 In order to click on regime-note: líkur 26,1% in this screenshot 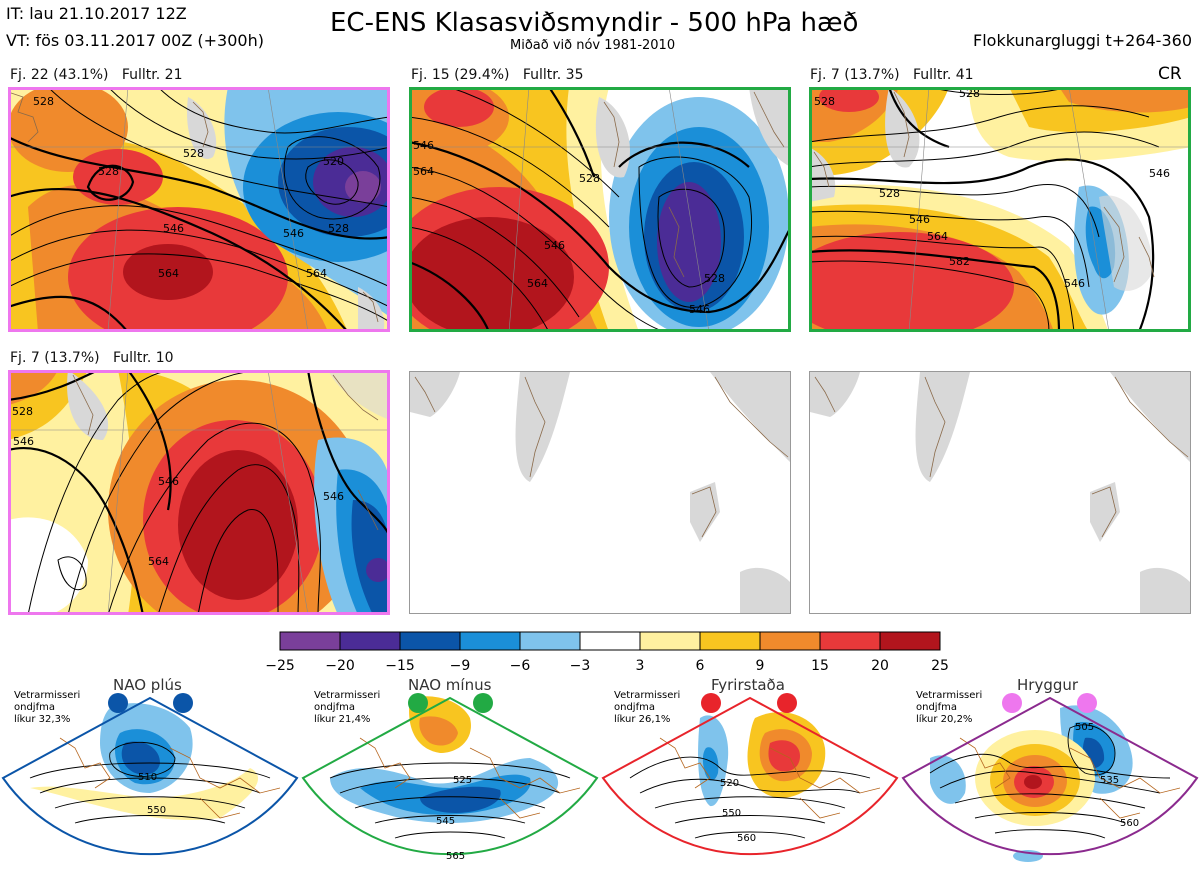, I will do `click(642, 719)`.